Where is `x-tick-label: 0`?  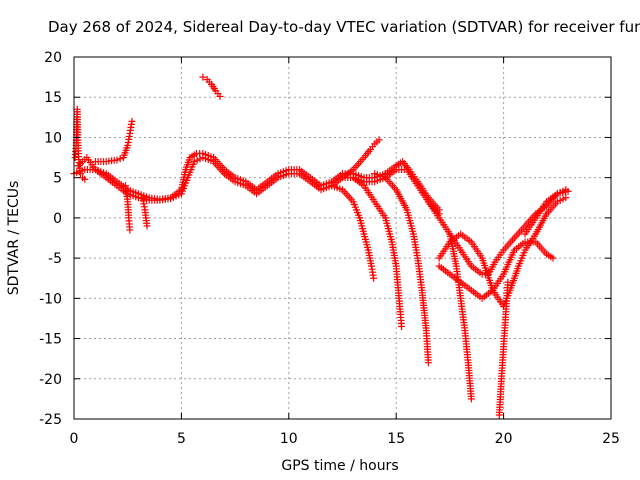 x-tick-label: 0 is located at coordinates (74, 439).